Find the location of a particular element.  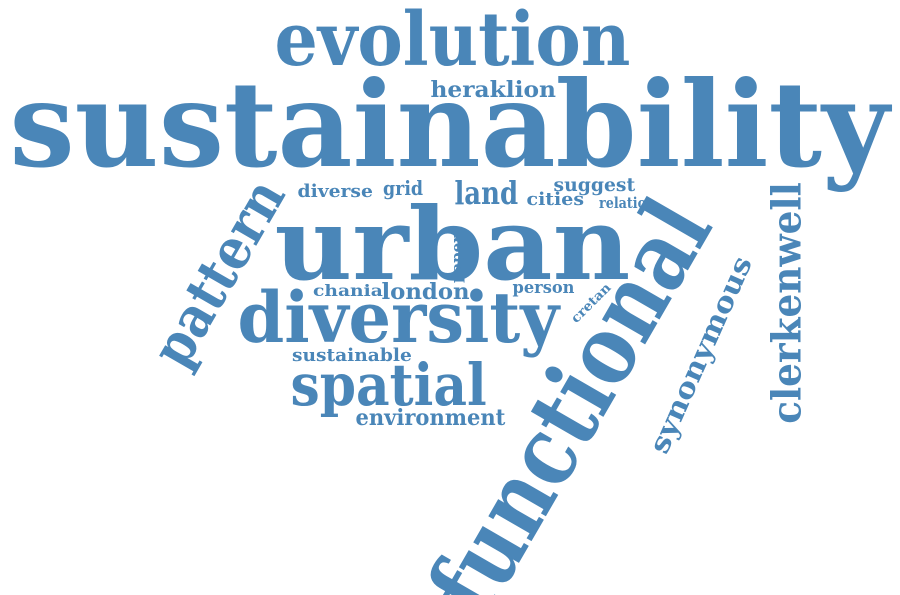

word-urban: urban is located at coordinates (452, 244).